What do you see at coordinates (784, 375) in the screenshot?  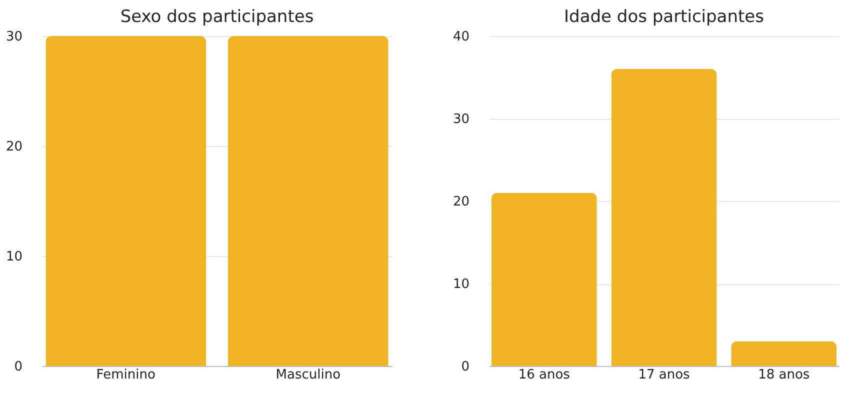 I see `x-tick-label: 18 anos` at bounding box center [784, 375].